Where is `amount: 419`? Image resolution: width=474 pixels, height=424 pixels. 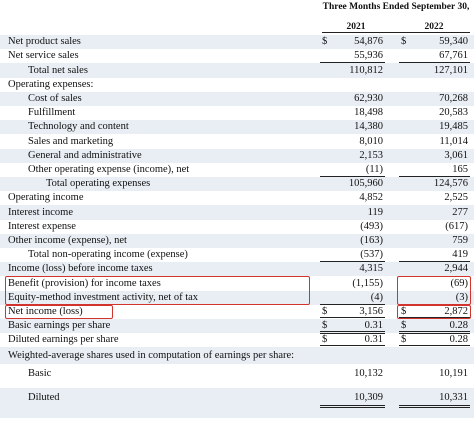
amount: 419 is located at coordinates (460, 255).